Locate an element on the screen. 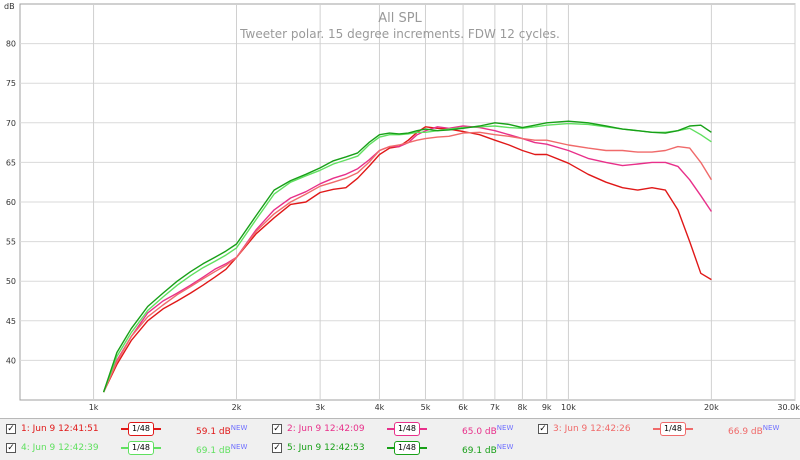  legend-value-2: 65.0 dBNEW is located at coordinates (487, 430).